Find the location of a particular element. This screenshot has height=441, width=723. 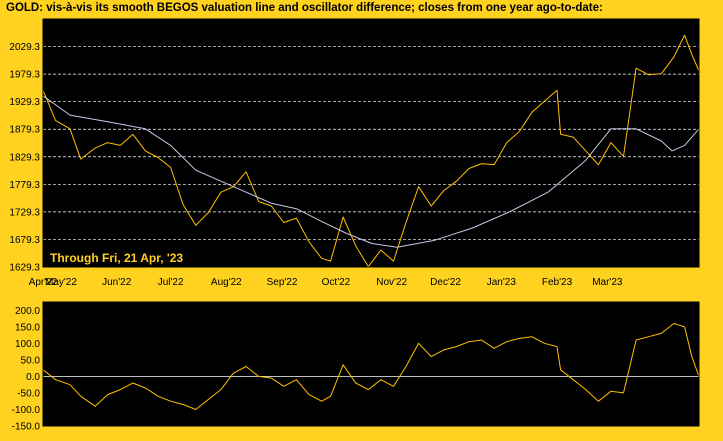

y-tick-label-0-2: 1929.3 is located at coordinates (24, 102).